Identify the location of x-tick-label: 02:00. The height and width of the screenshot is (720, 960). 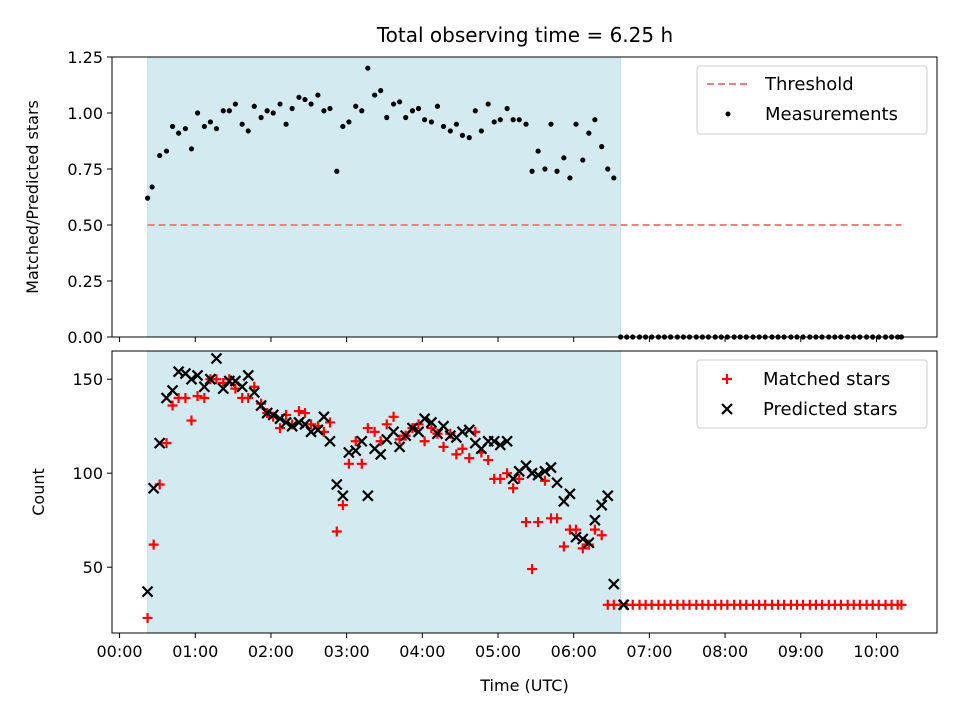
(271, 651).